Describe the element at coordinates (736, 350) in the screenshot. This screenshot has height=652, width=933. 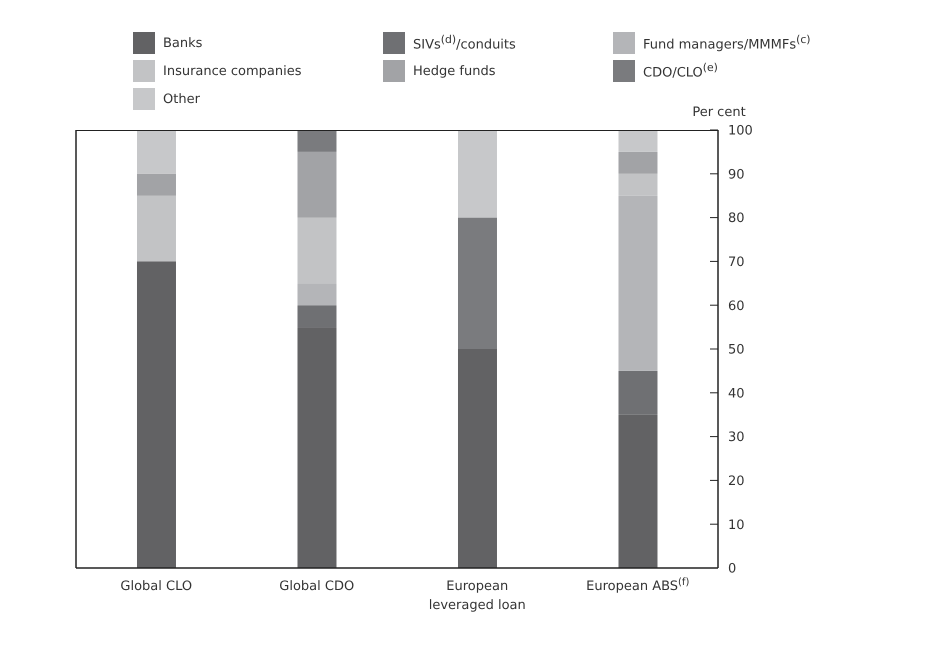
I see `y-tick-label: 50` at that location.